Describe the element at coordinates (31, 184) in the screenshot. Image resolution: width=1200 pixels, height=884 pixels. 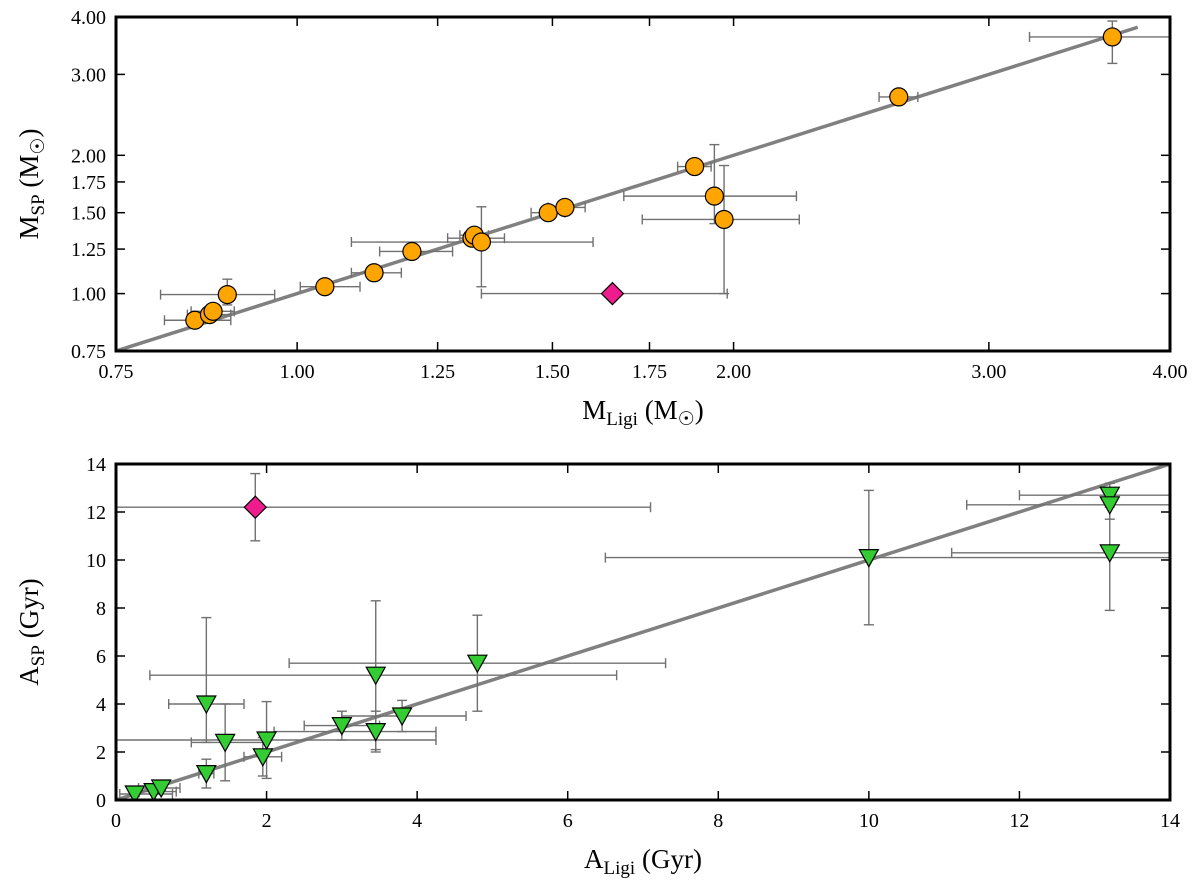
I see `mass-y-axis-label: MSP (M☉)` at that location.